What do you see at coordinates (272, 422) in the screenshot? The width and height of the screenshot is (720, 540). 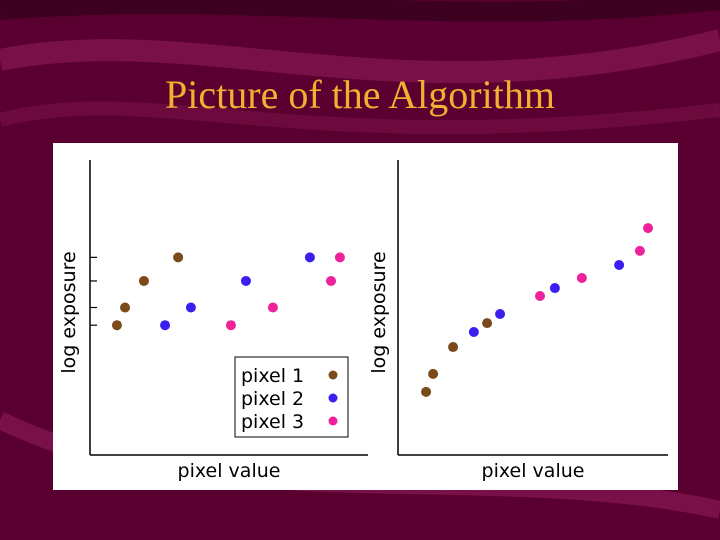 I see `legend-label: pixel 3` at bounding box center [272, 422].